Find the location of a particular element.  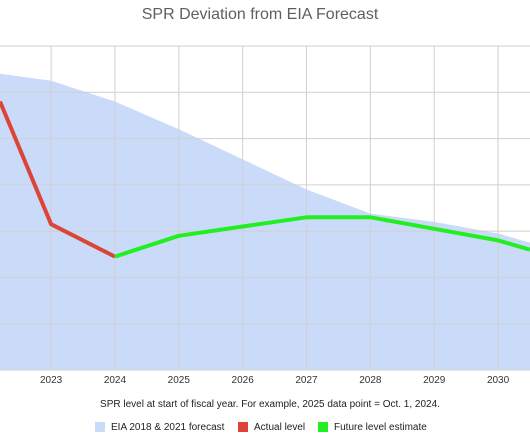

series-line-future-estimate is located at coordinates (322, 237).